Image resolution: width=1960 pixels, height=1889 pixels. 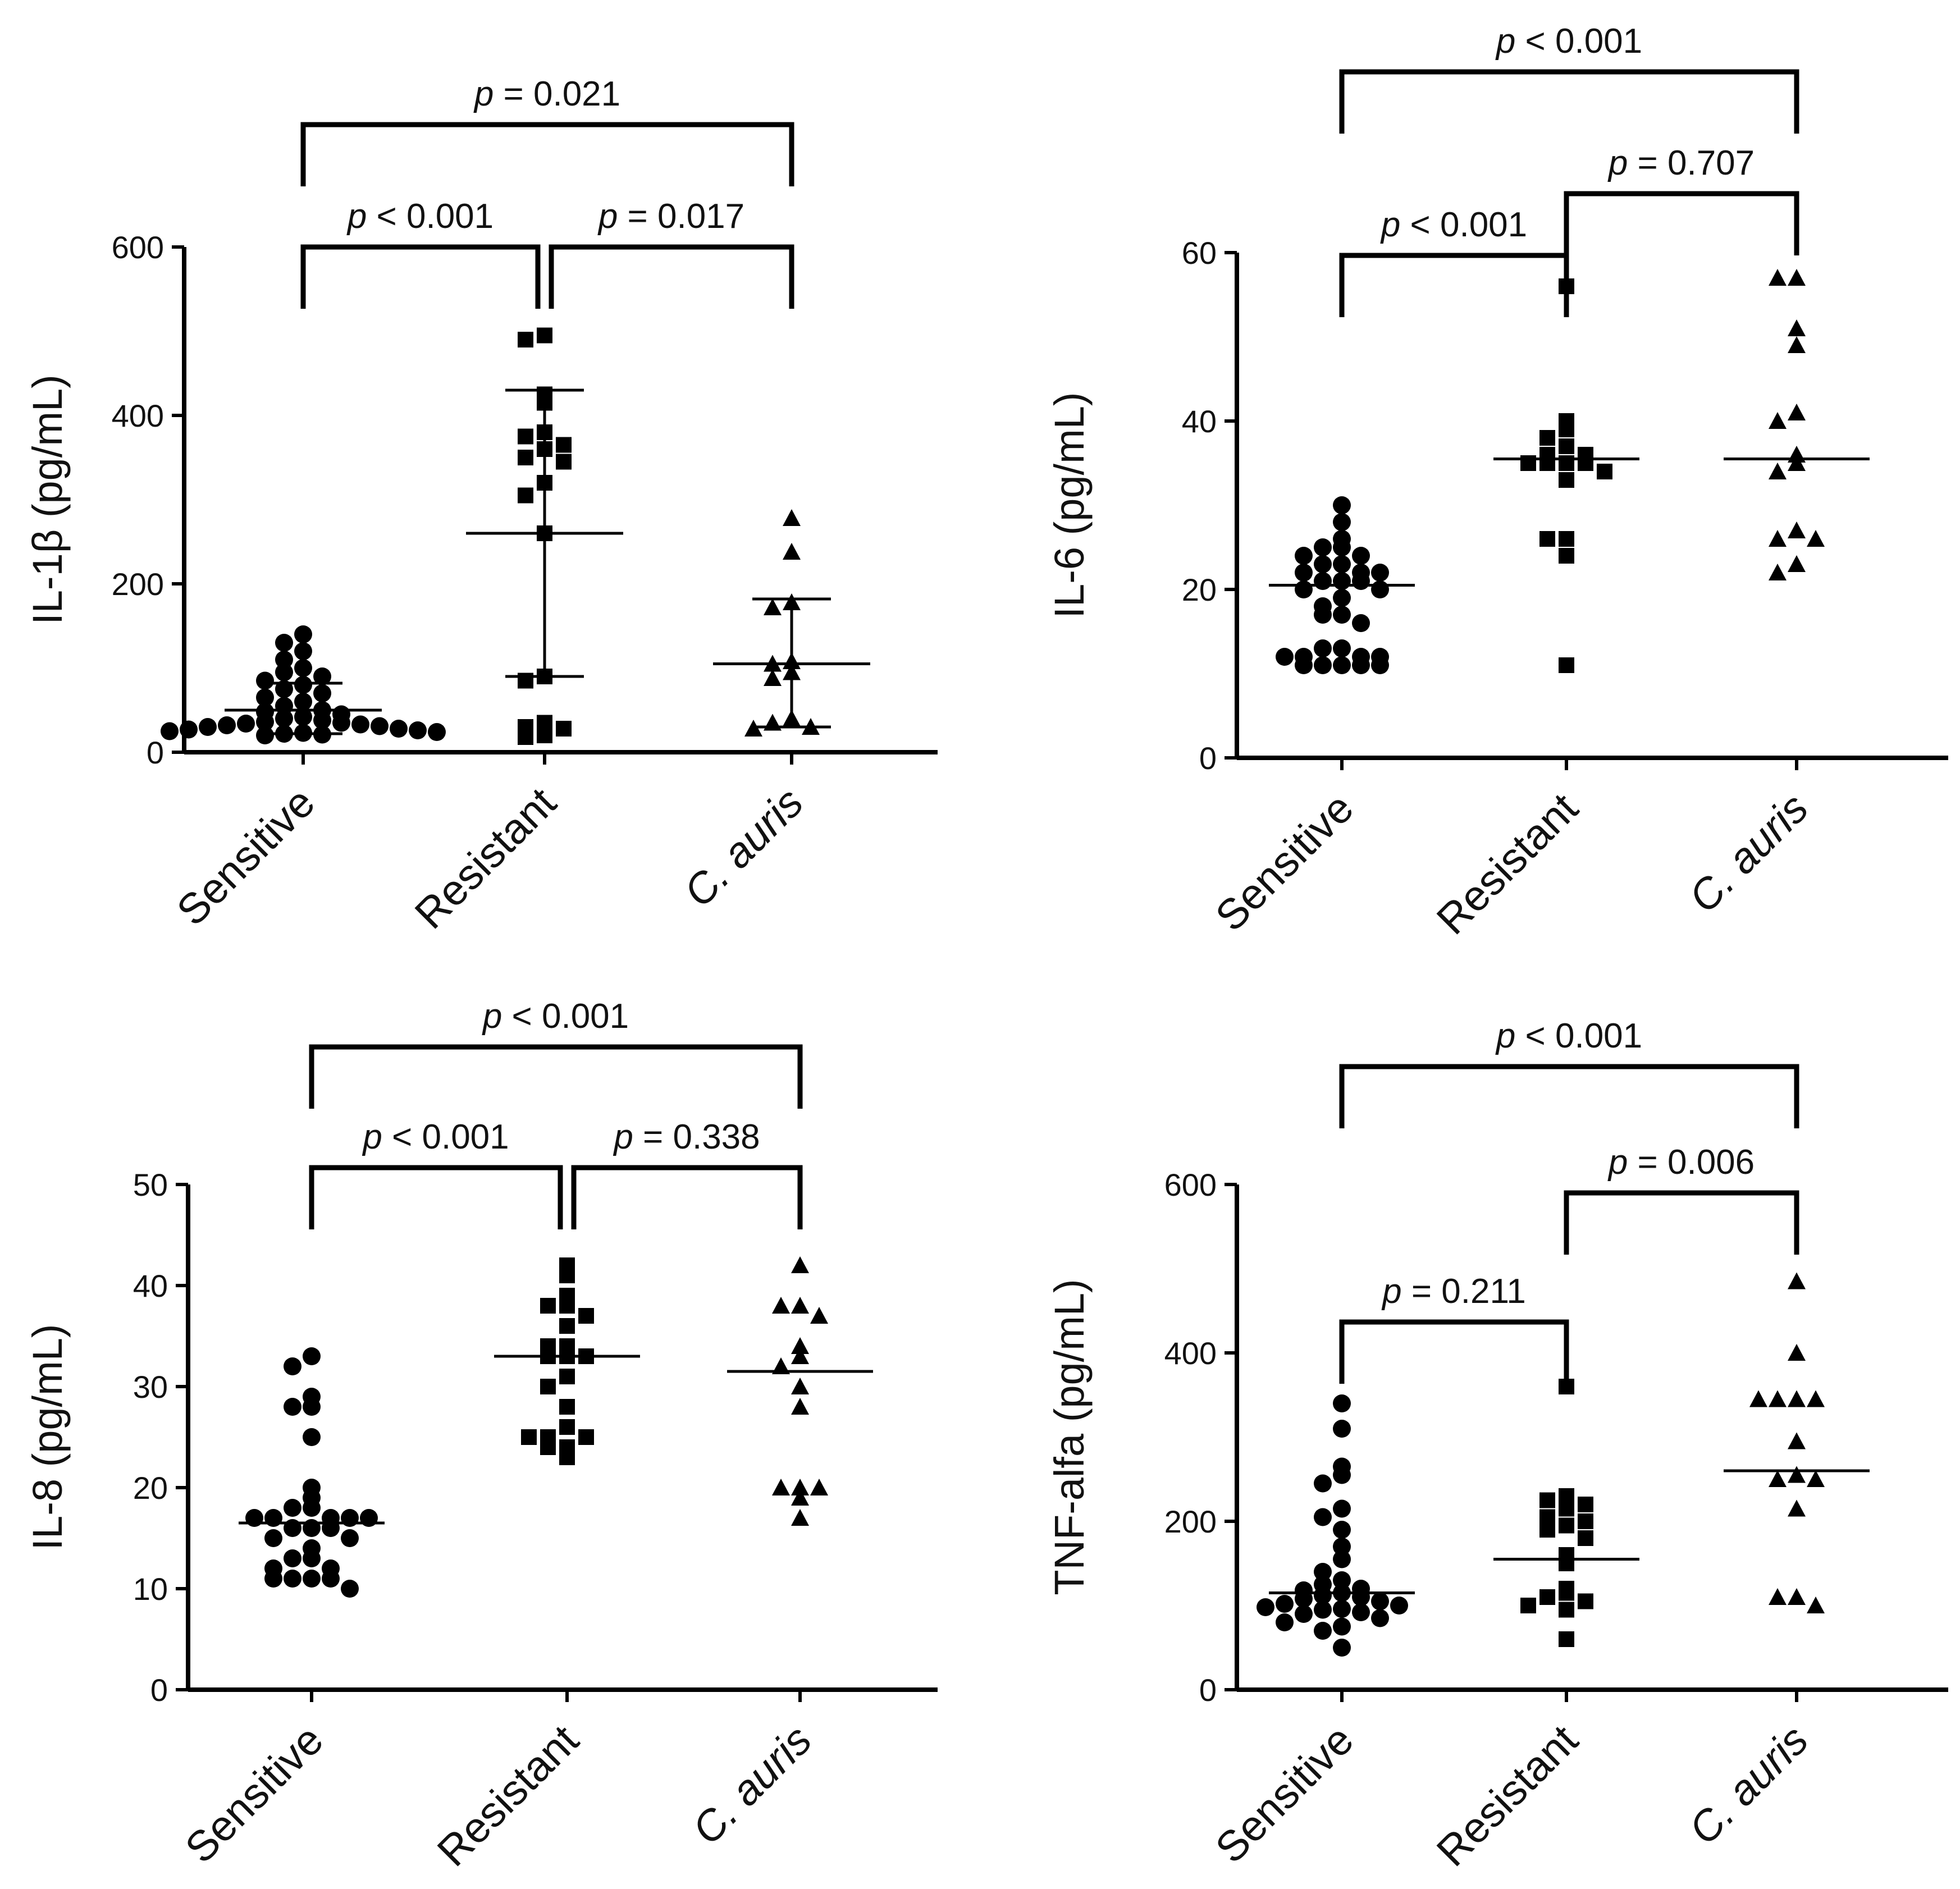 I want to click on significance-bracket: p = 0.021, so click(x=547, y=130).